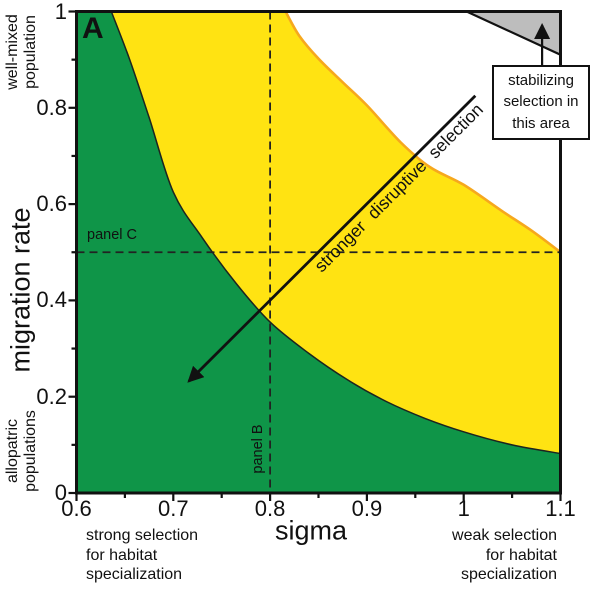 Image resolution: width=600 pixels, height=590 pixels. What do you see at coordinates (560, 508) in the screenshot?
I see `x-tick-label: 1.1` at bounding box center [560, 508].